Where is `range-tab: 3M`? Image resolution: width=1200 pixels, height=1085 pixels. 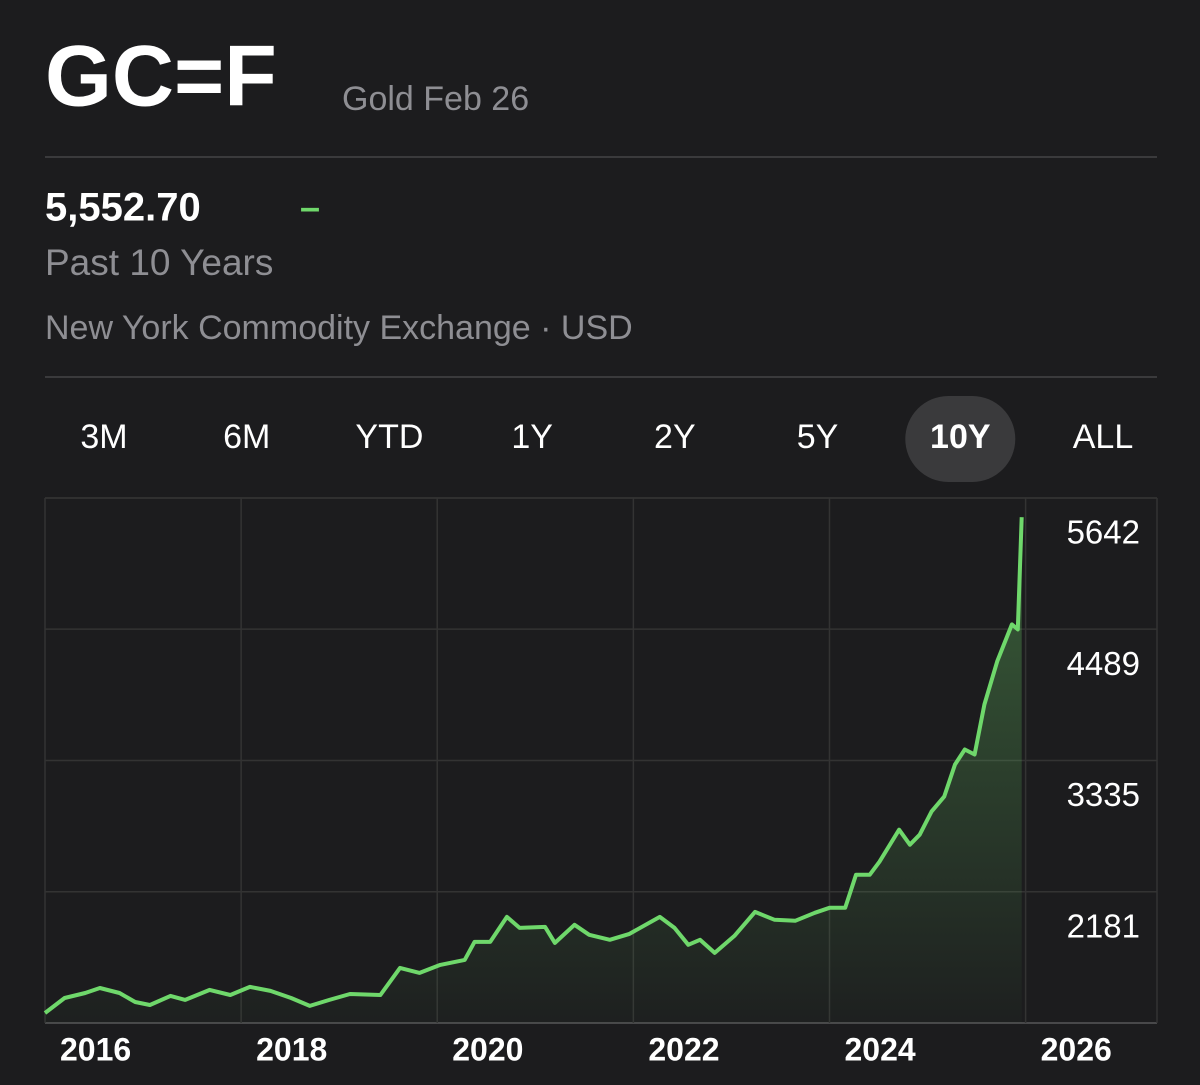 range-tab: 3M is located at coordinates (103, 437).